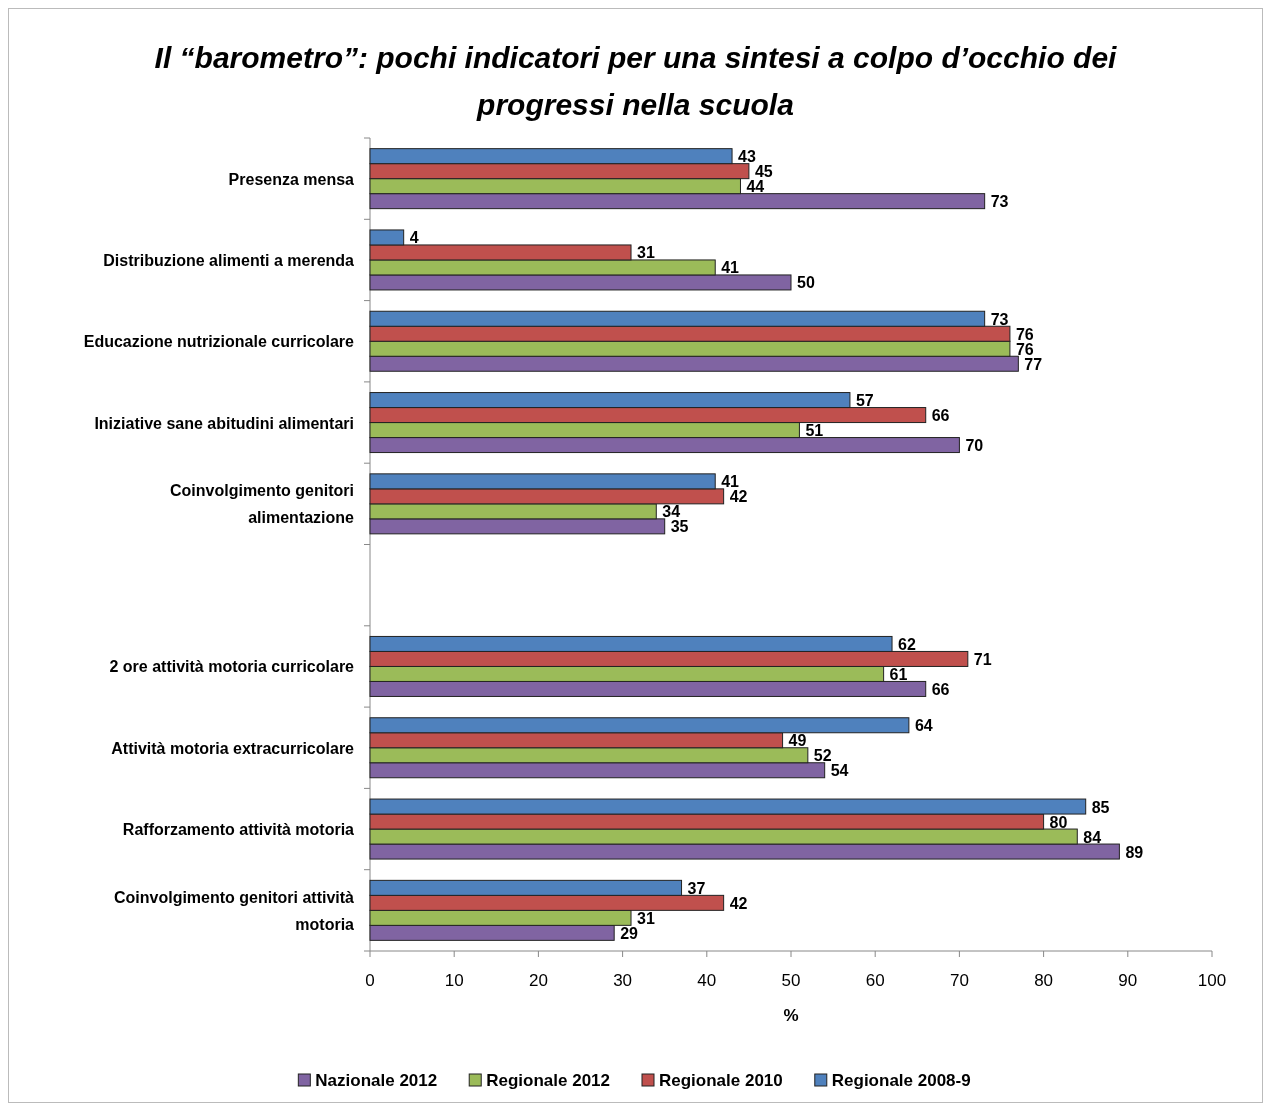  What do you see at coordinates (797, 741) in the screenshot?
I see `data-label: 49` at bounding box center [797, 741].